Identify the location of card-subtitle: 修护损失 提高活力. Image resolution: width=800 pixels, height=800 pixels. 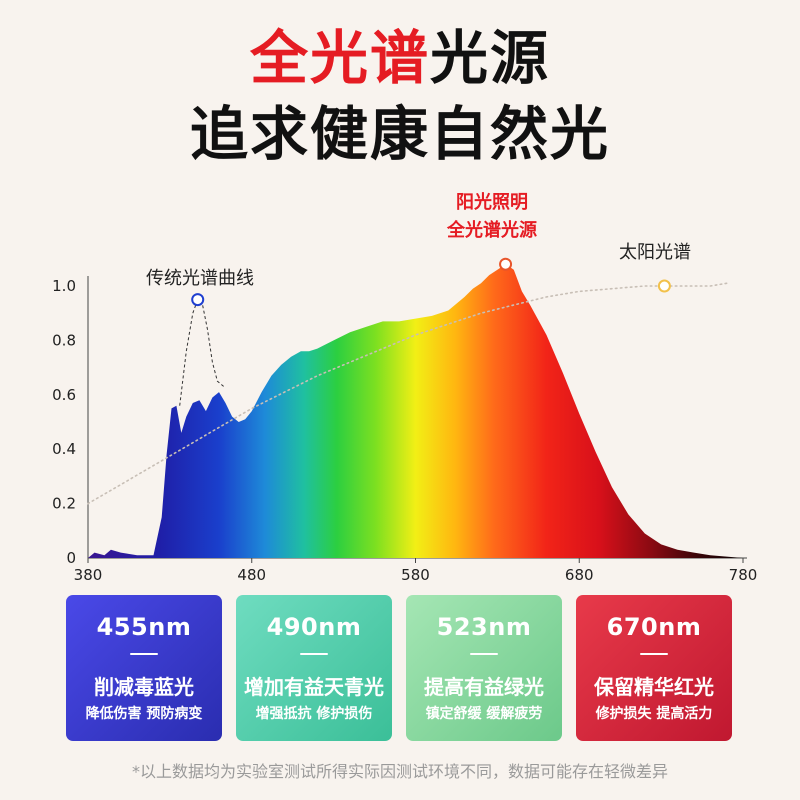
(654, 714).